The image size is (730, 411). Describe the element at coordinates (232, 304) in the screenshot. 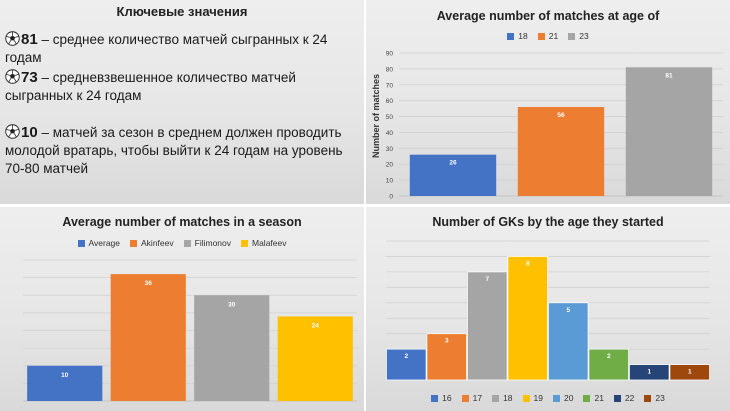

I see `data-label: 30` at that location.